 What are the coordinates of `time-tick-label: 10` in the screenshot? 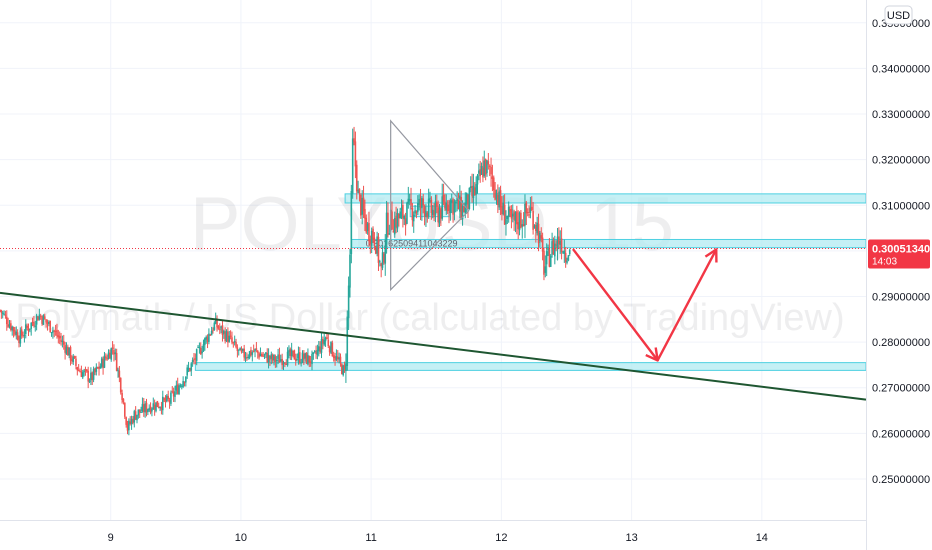 It's located at (241, 538).